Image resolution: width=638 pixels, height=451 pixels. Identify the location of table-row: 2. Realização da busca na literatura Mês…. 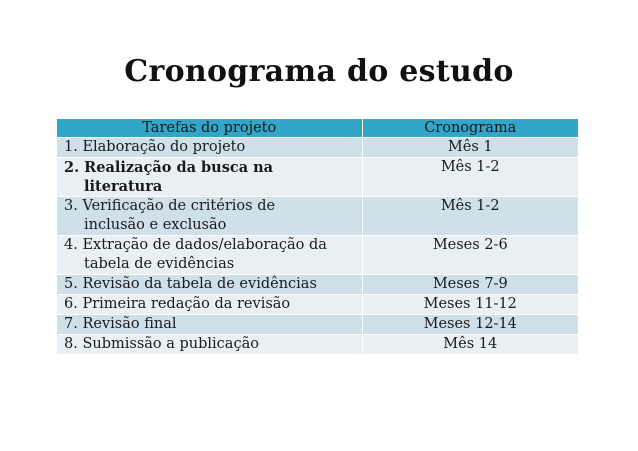
(317, 177).